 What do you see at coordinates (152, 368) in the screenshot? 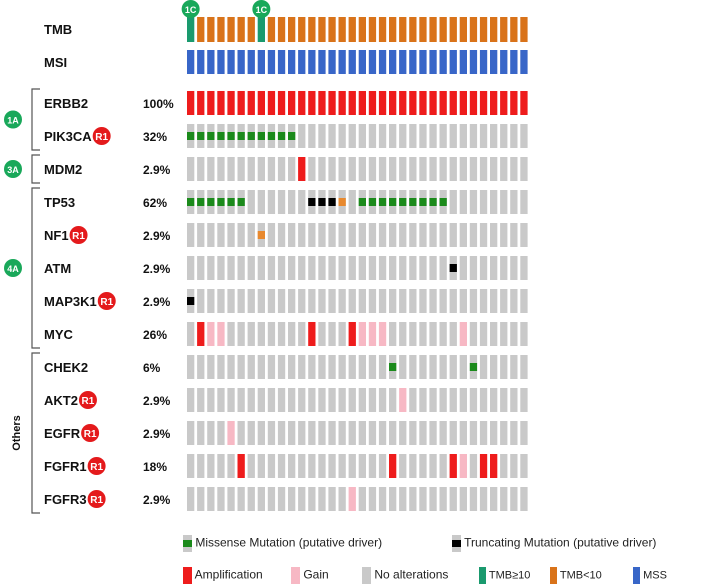
I see `pct-label-chek2: 6%` at bounding box center [152, 368].